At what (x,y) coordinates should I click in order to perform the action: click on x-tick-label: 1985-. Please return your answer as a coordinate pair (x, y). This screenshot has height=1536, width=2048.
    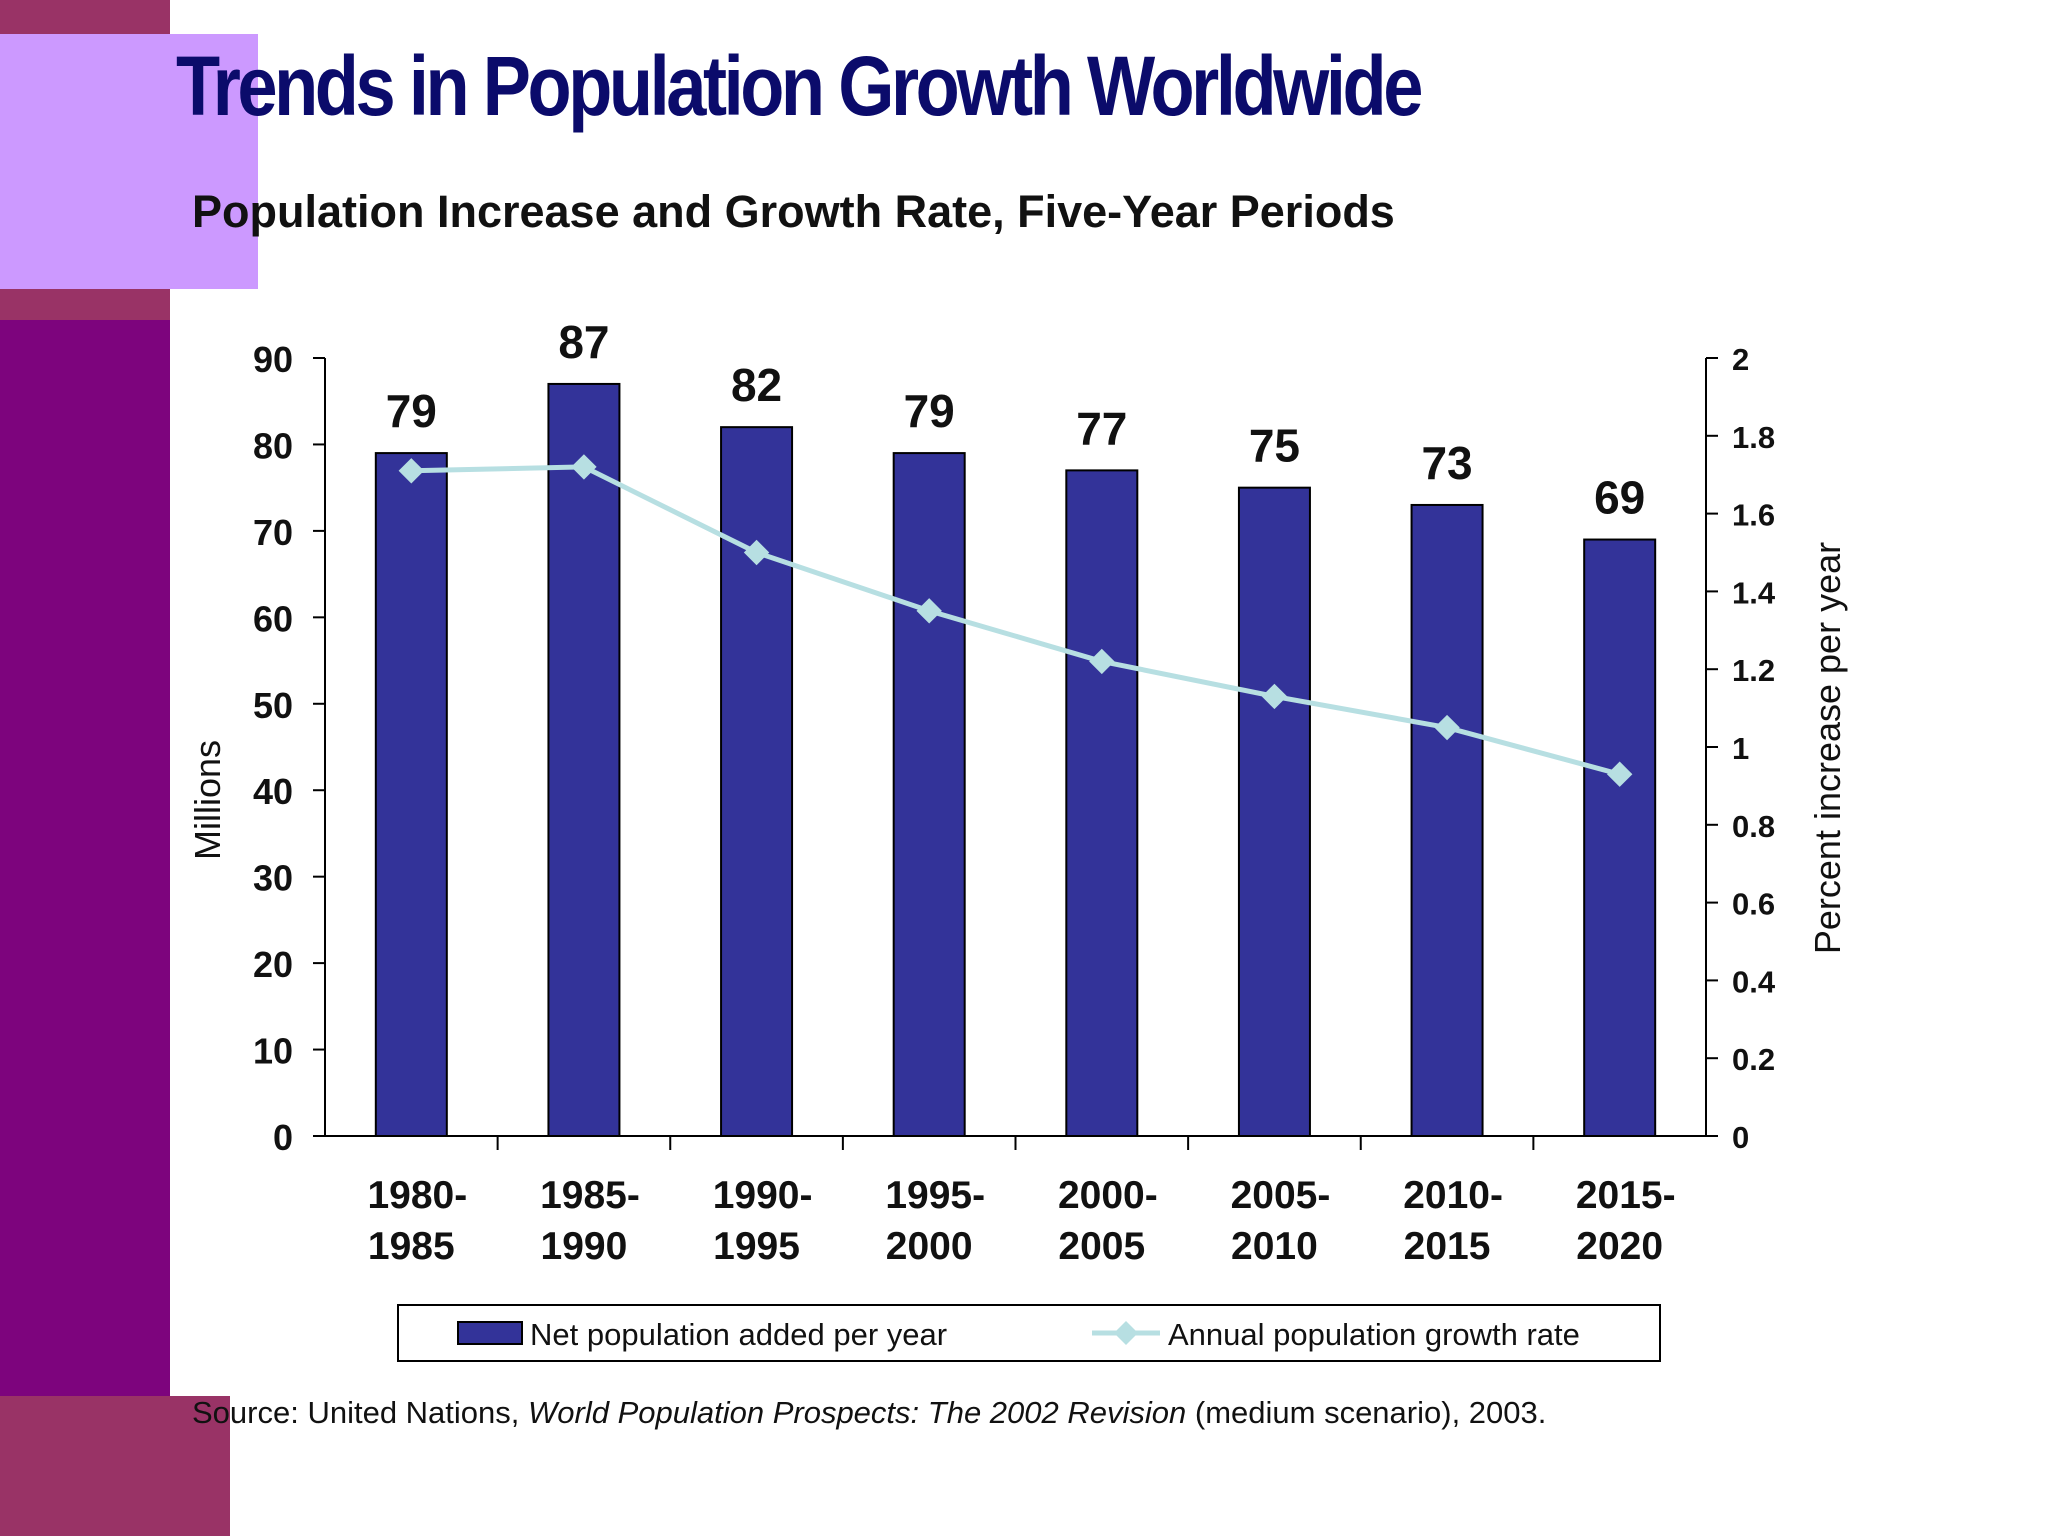
    Looking at the image, I should click on (590, 1195).